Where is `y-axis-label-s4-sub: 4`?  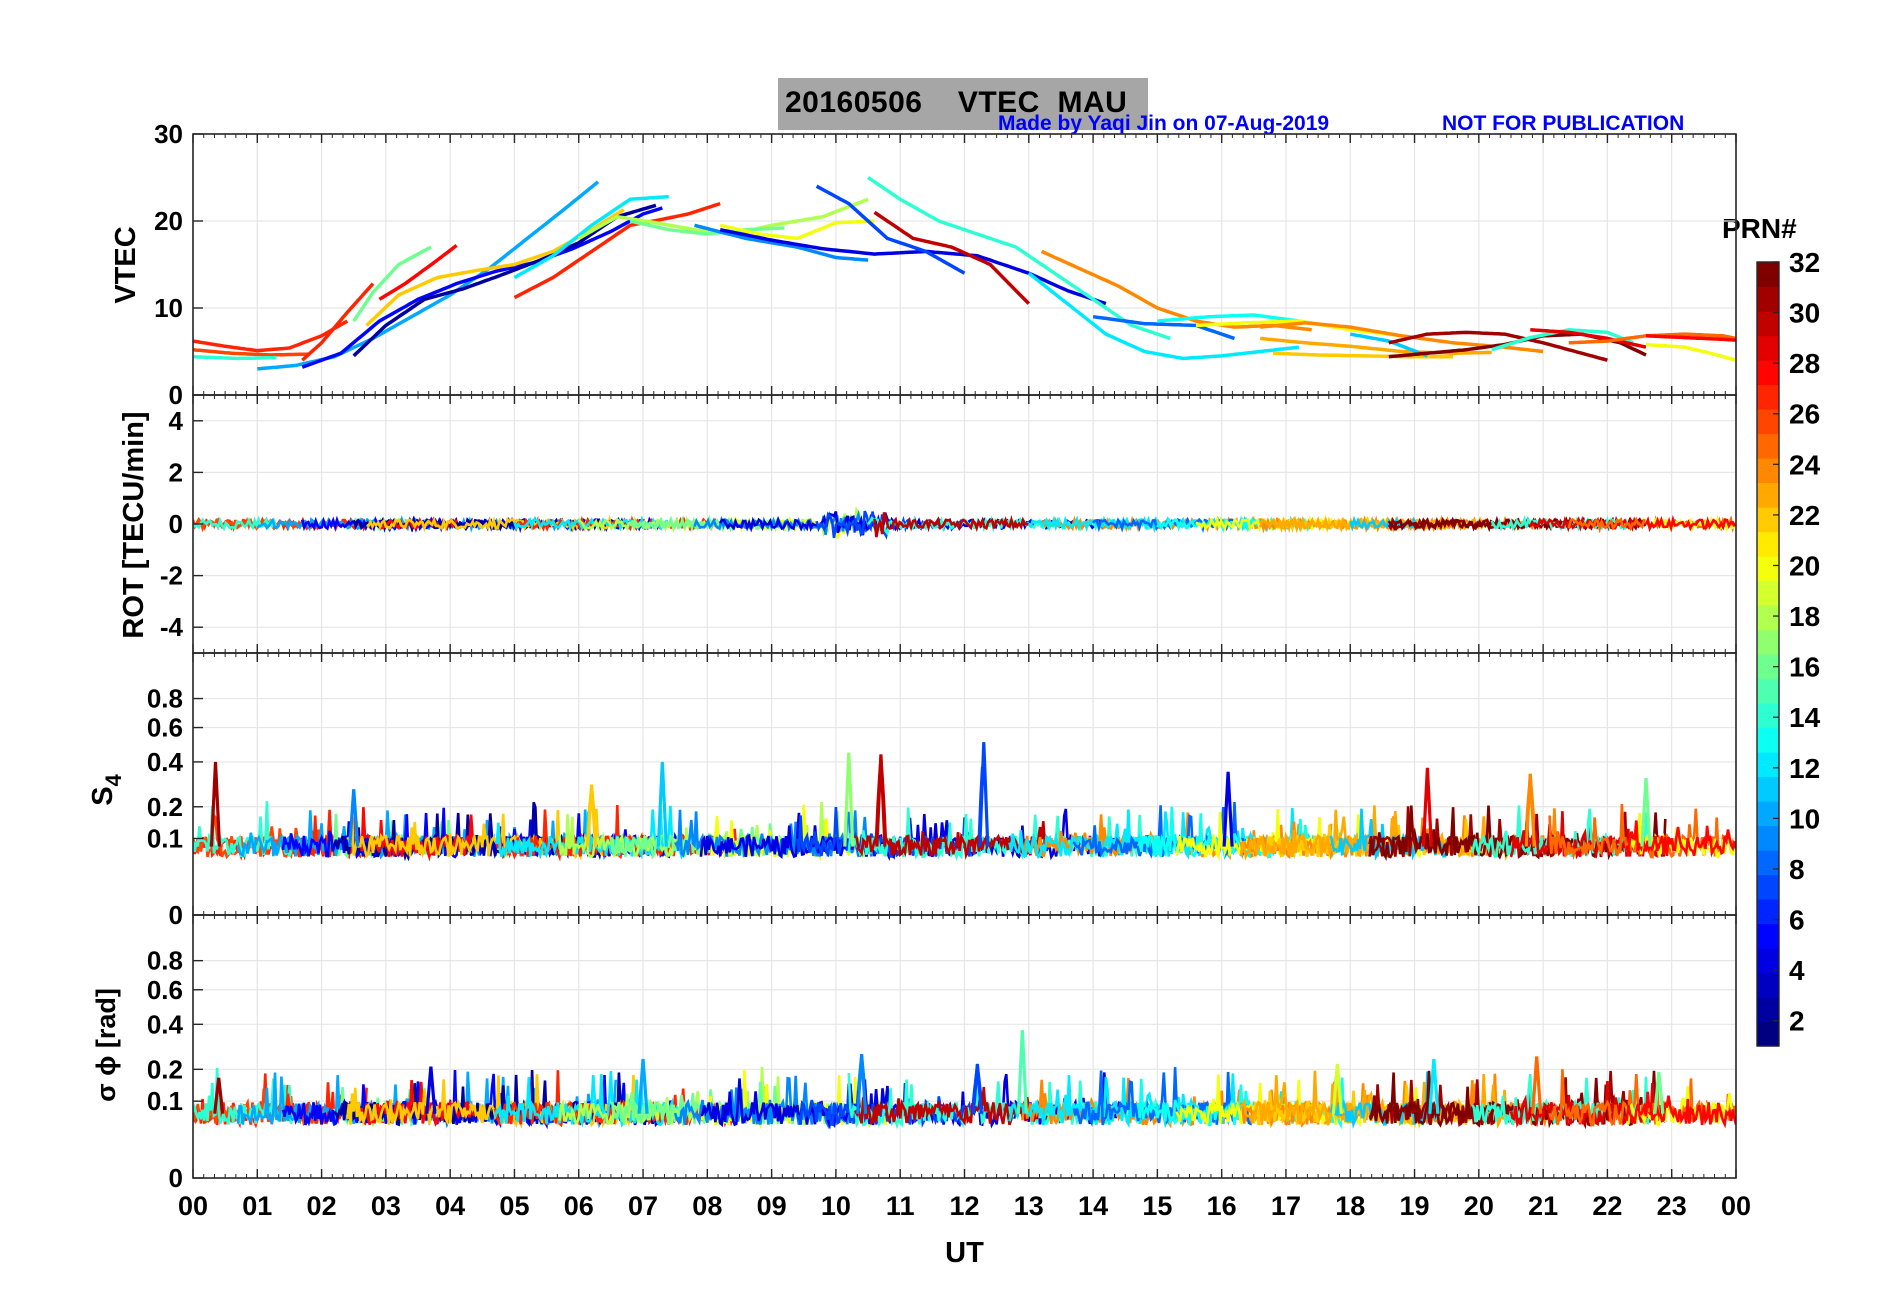 y-axis-label-s4-sub: 4 is located at coordinates (113, 779).